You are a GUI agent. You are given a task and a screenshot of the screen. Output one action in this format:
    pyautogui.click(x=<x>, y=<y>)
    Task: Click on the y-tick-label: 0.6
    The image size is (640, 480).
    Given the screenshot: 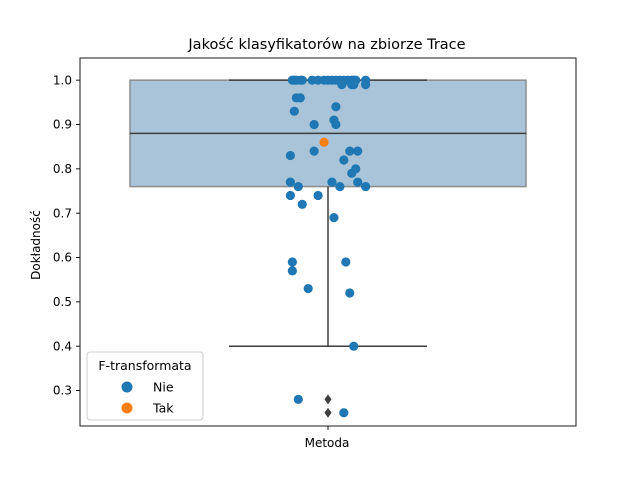 What is the action you would take?
    pyautogui.click(x=62, y=258)
    